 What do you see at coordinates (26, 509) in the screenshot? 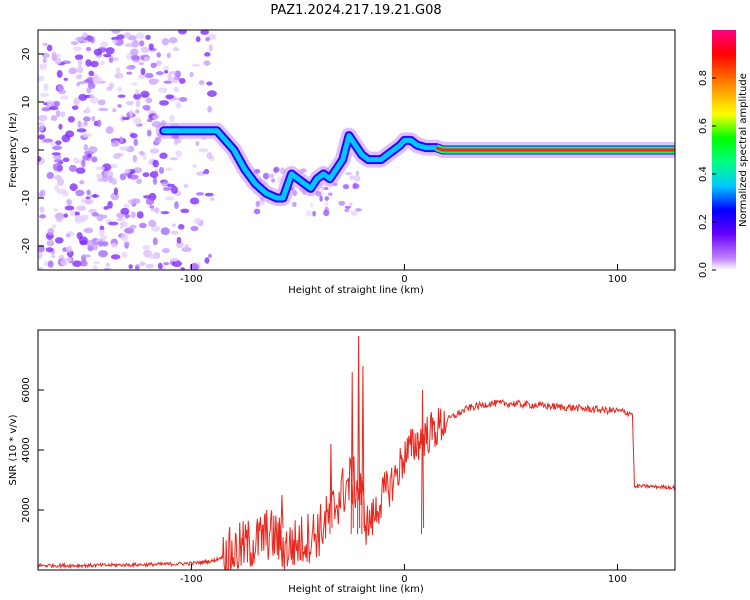
I see `y-tick-label: 2000` at bounding box center [26, 509].